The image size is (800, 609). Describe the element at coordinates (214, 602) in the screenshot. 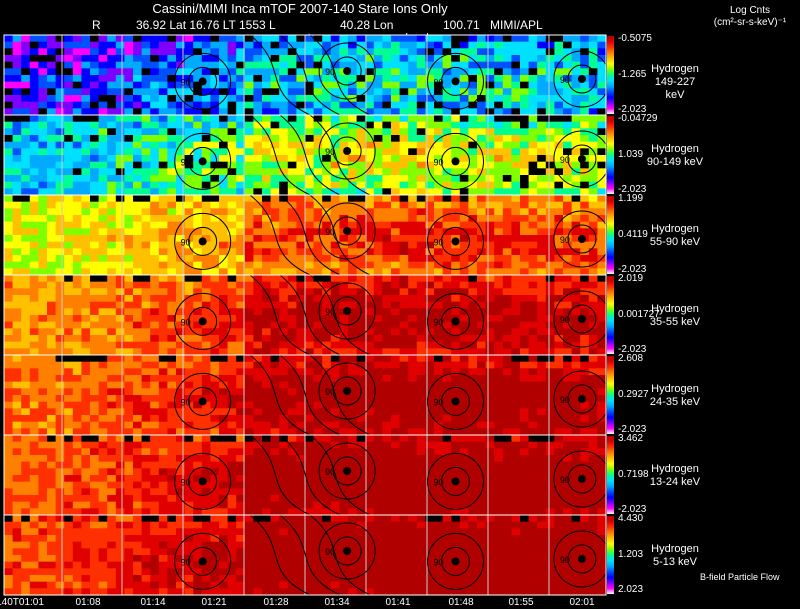

I see `time-tick-label: 01:21` at that location.